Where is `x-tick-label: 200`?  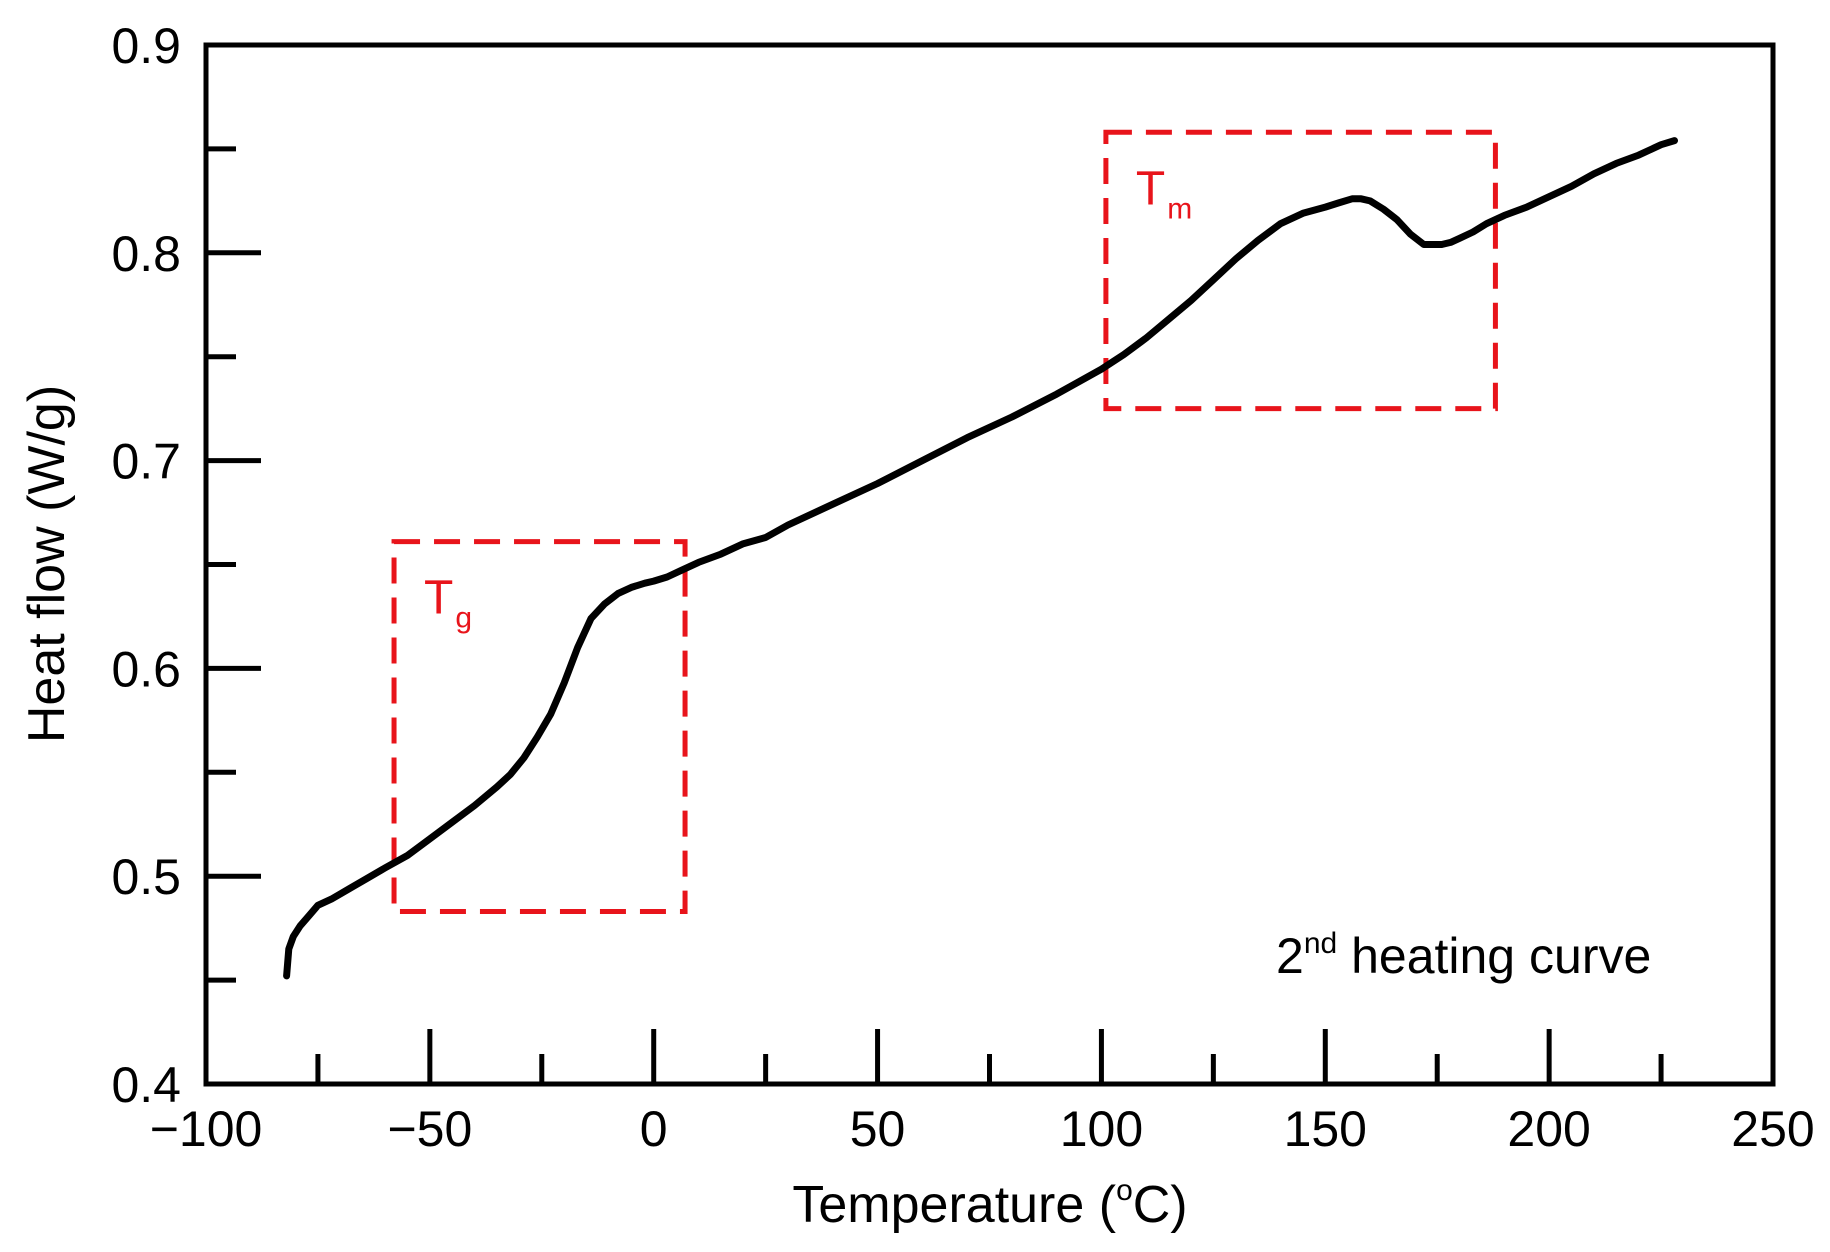
x-tick-label: 200 is located at coordinates (1548, 1129).